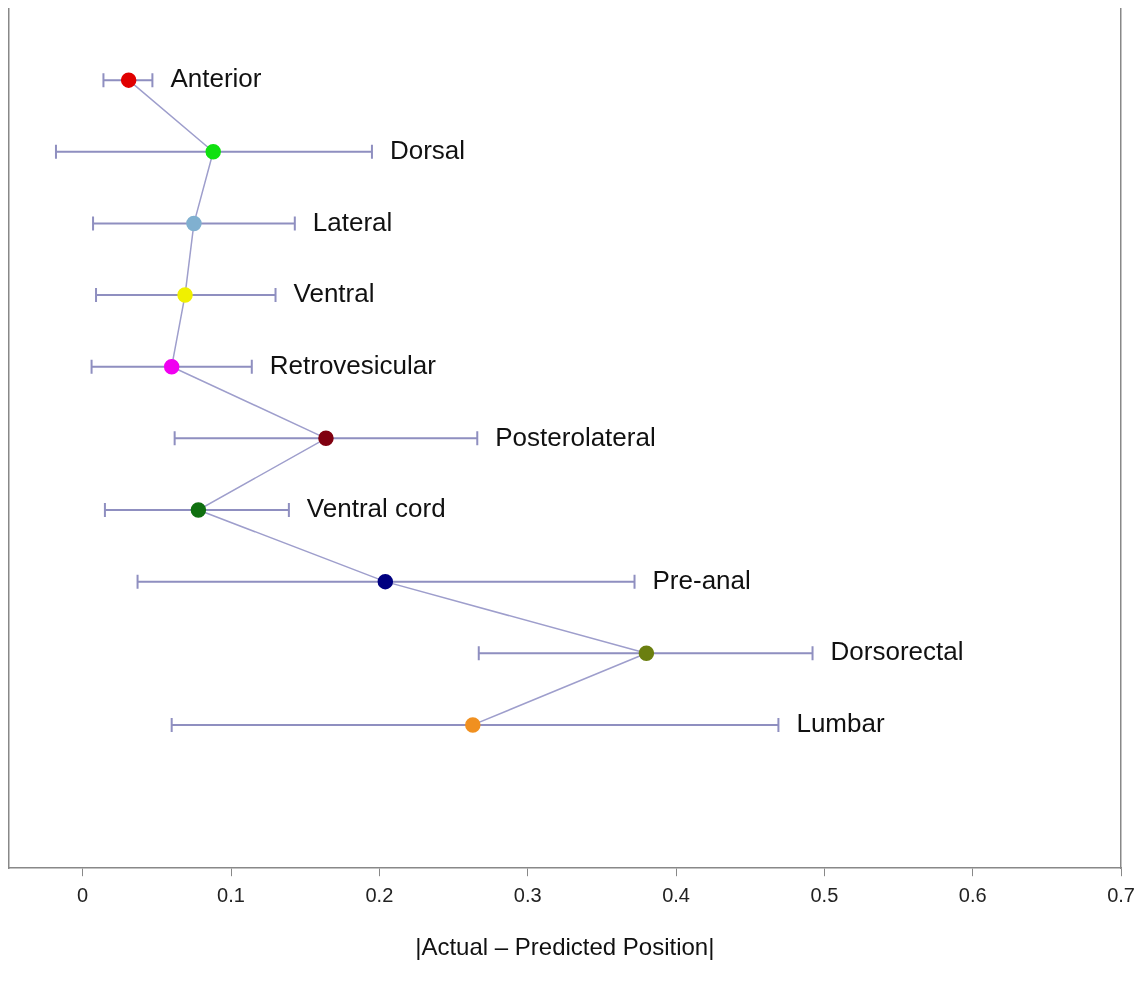 The width and height of the screenshot is (1143, 987). Describe the element at coordinates (83, 894) in the screenshot. I see `x-tick-label: 0` at that location.